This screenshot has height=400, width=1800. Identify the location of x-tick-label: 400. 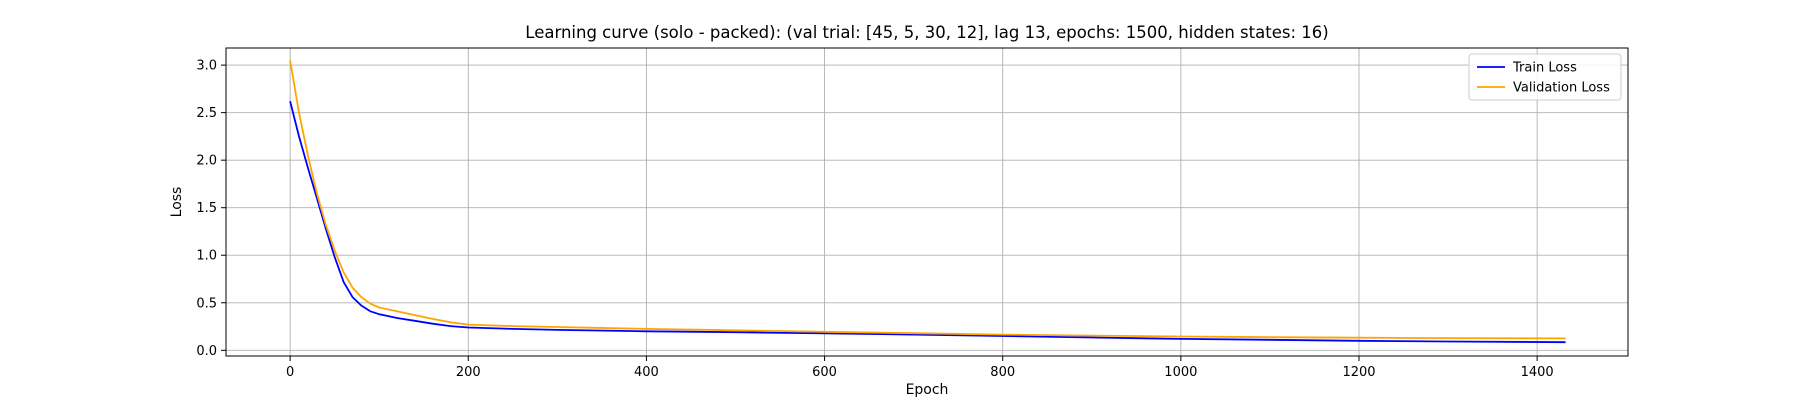
(646, 372).